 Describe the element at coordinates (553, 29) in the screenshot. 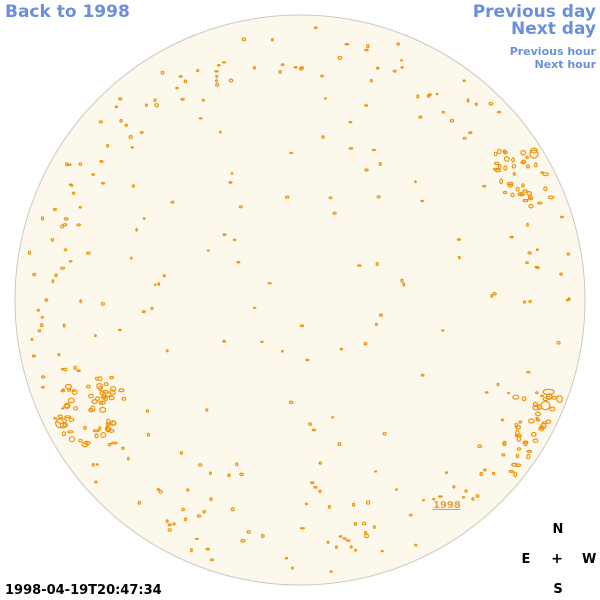

I see `next-day-link: Next day` at that location.